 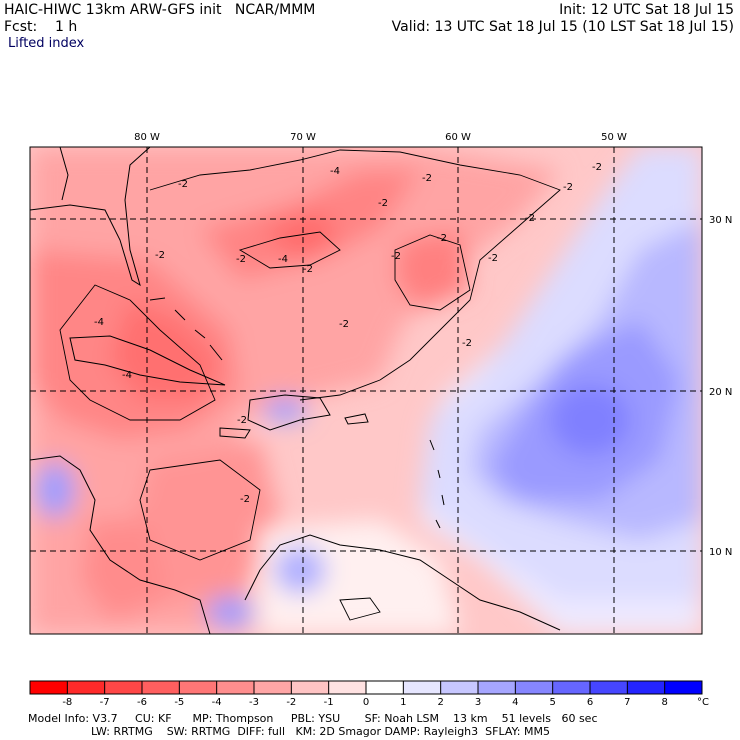 What do you see at coordinates (720, 392) in the screenshot?
I see `lat-label: 20 N` at bounding box center [720, 392].